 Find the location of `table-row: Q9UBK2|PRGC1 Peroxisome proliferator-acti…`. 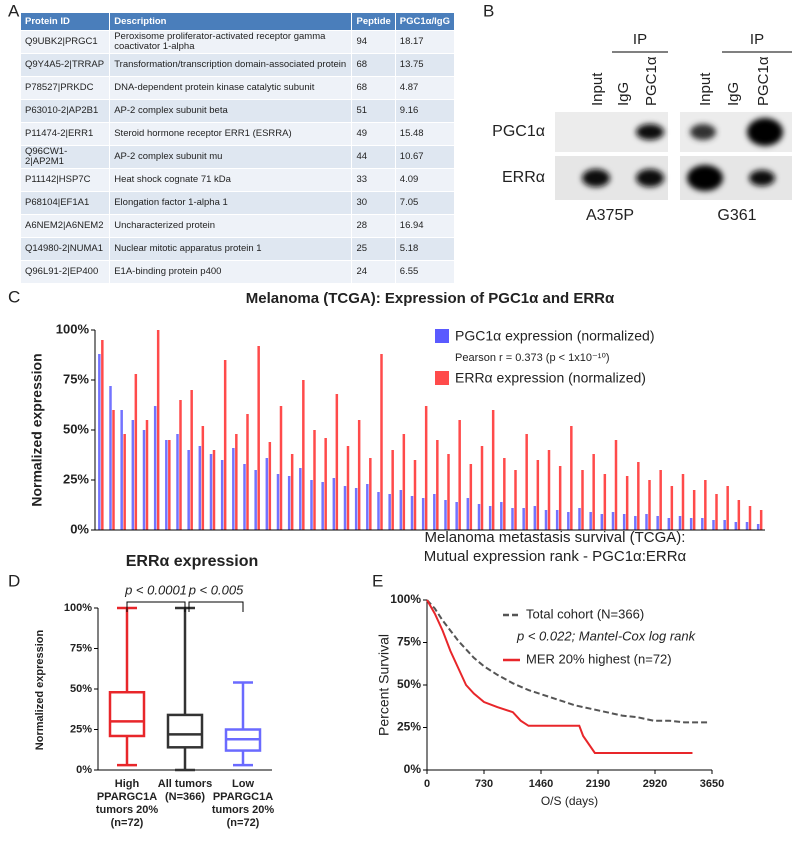

table-row: Q9UBK2|PRGC1 Peroxisome proliferator-acti… is located at coordinates (237, 42).